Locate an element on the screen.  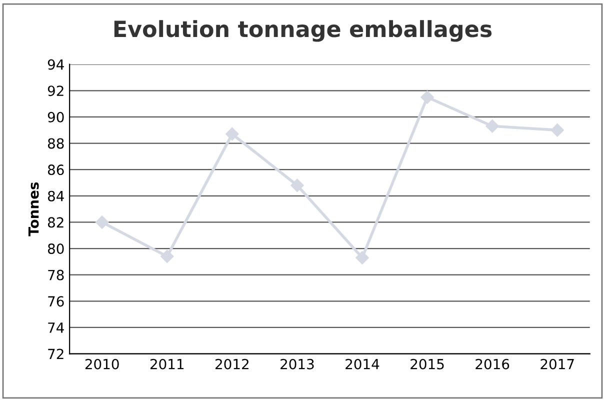
y-tick-label: 80 is located at coordinates (56, 248).